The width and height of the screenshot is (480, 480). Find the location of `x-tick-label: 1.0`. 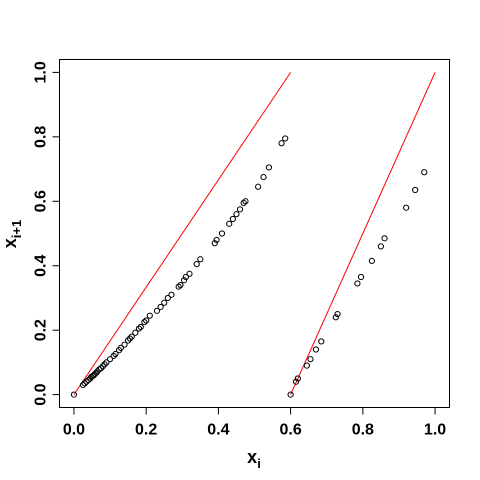

x-tick-label: 1.0 is located at coordinates (435, 430).